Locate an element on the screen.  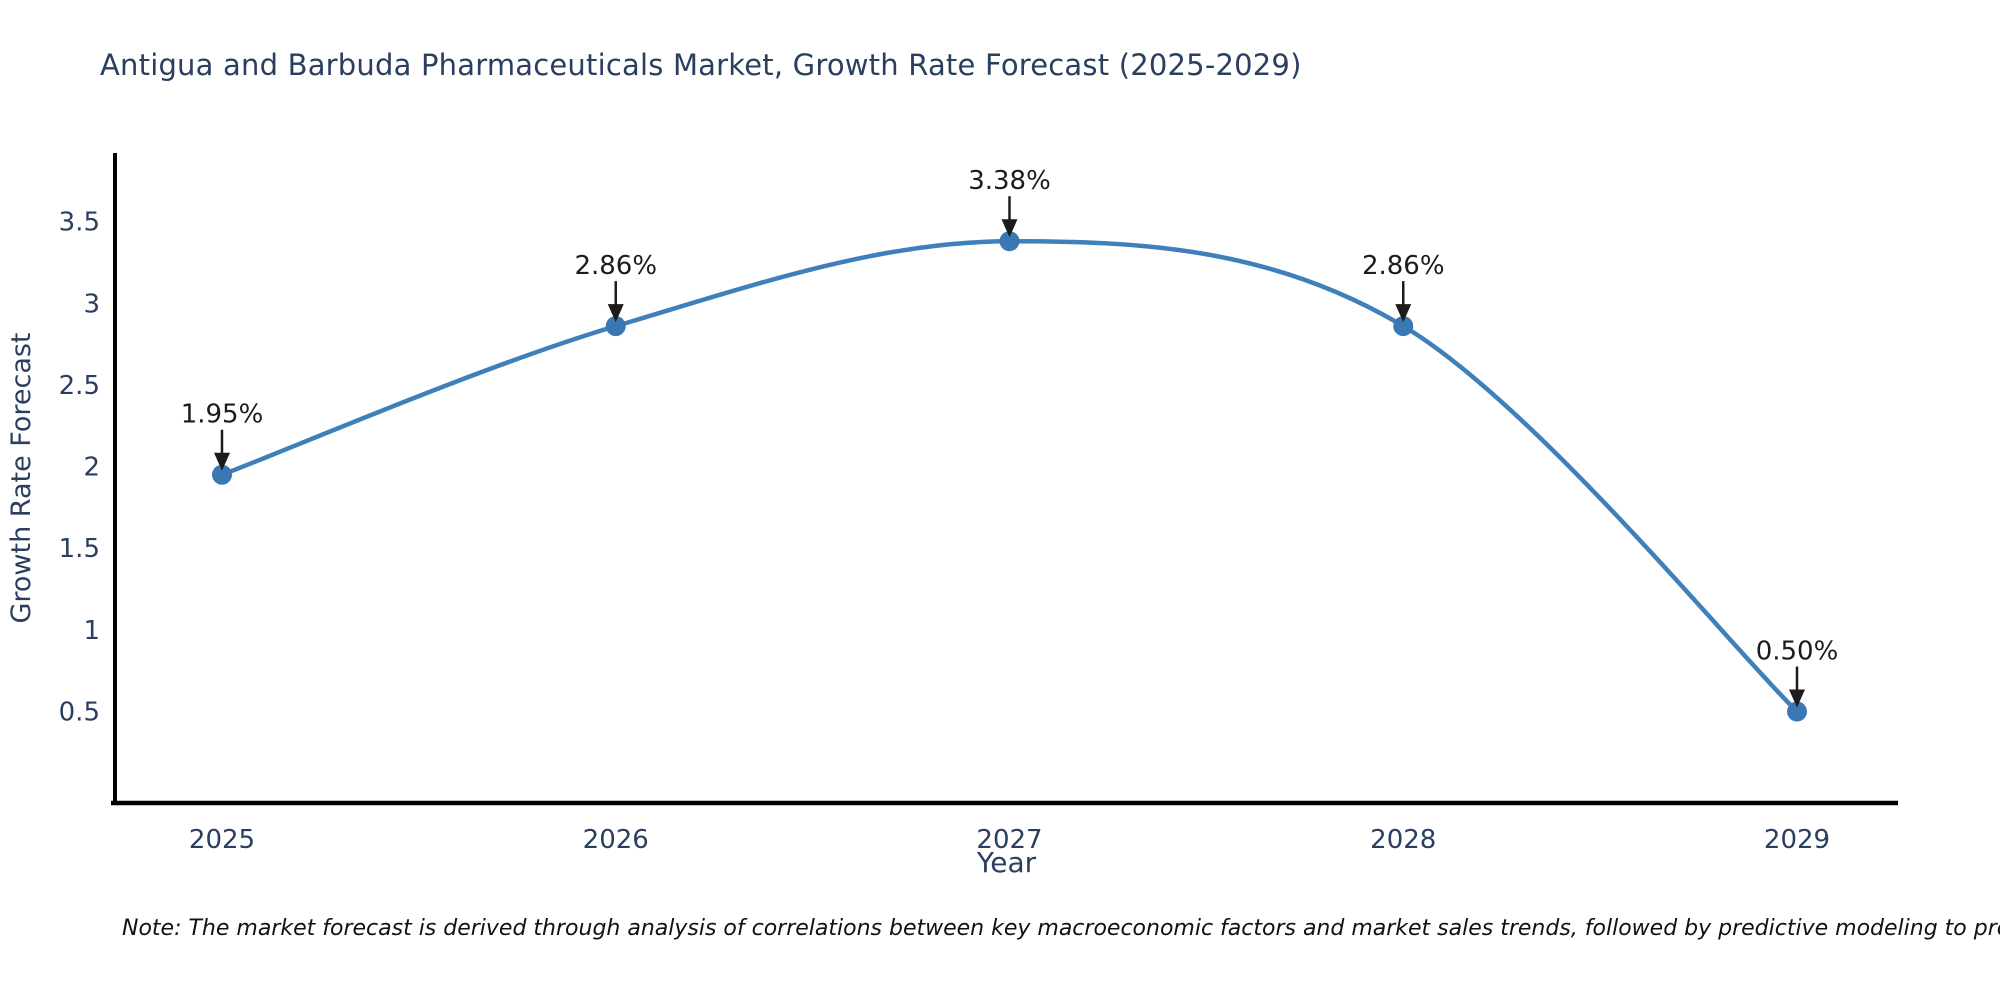
y-tick-label: 3 is located at coordinates (91, 304).